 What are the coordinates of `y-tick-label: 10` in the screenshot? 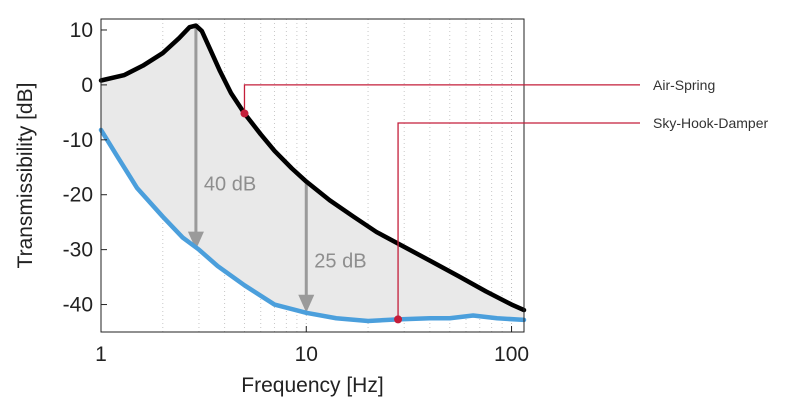 It's located at (81, 30).